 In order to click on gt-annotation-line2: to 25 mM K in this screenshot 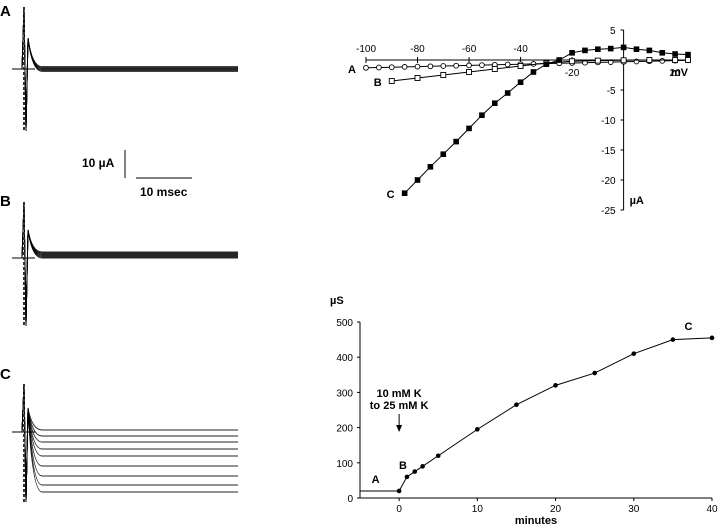, I will do `click(399, 406)`.